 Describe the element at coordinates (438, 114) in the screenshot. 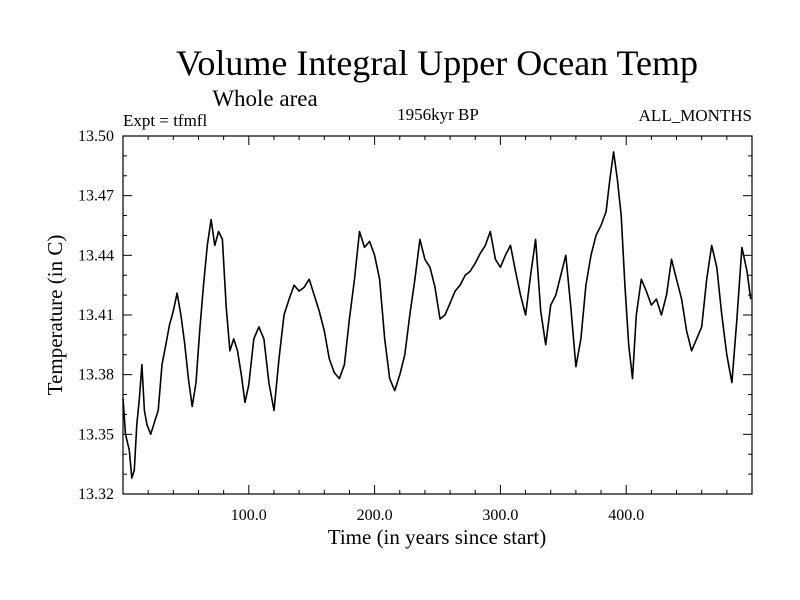

I see `period-label: 1956kyr BP` at that location.